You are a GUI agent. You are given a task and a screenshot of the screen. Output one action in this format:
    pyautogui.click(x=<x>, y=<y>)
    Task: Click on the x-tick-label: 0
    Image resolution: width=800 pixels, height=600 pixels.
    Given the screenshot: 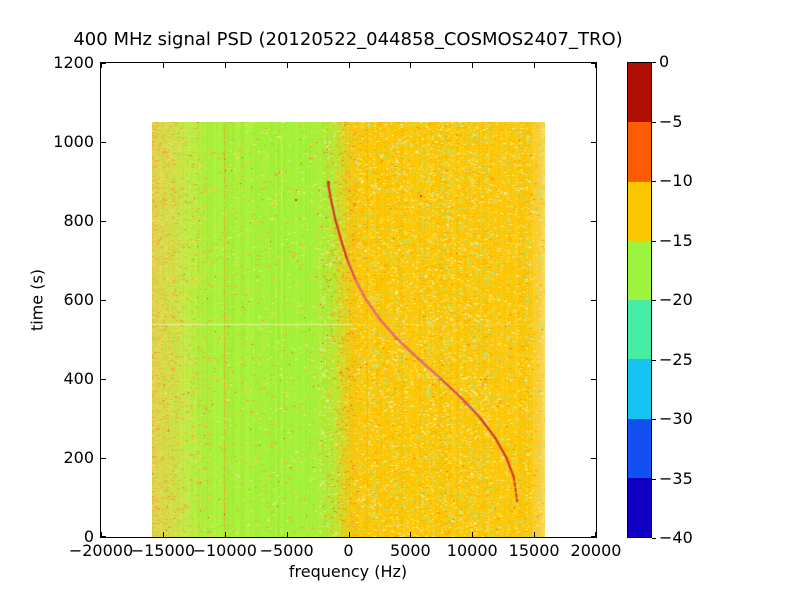 What is the action you would take?
    pyautogui.click(x=348, y=550)
    